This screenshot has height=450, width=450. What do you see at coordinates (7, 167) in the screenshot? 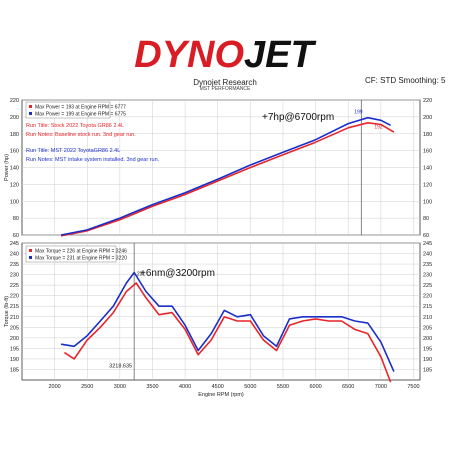
I see `y-axis-label: Power (hp)` at bounding box center [7, 167].